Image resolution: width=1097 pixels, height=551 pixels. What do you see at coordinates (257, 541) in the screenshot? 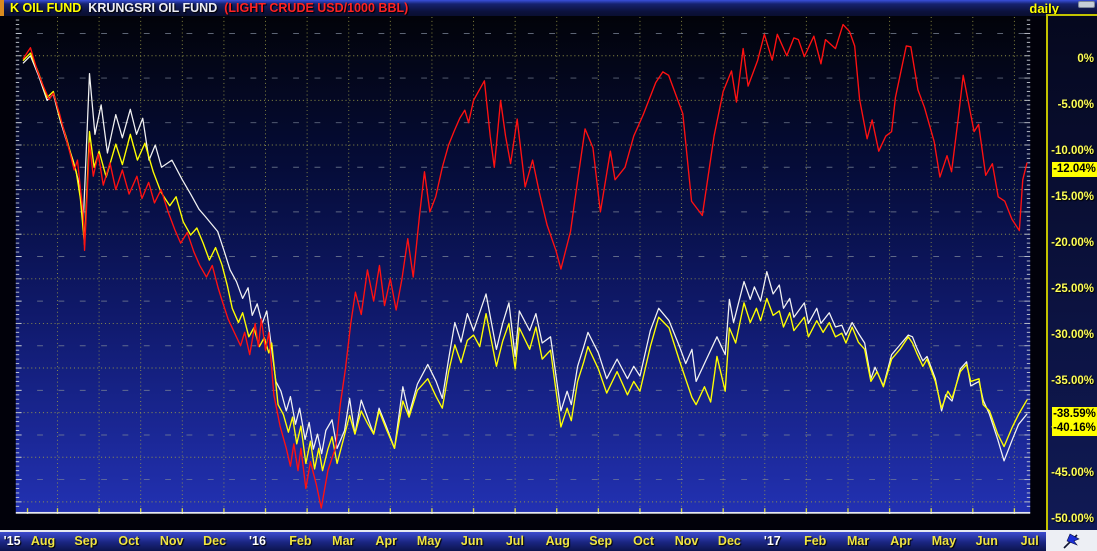
I see `x-axis-year-label: '16` at bounding box center [257, 541].